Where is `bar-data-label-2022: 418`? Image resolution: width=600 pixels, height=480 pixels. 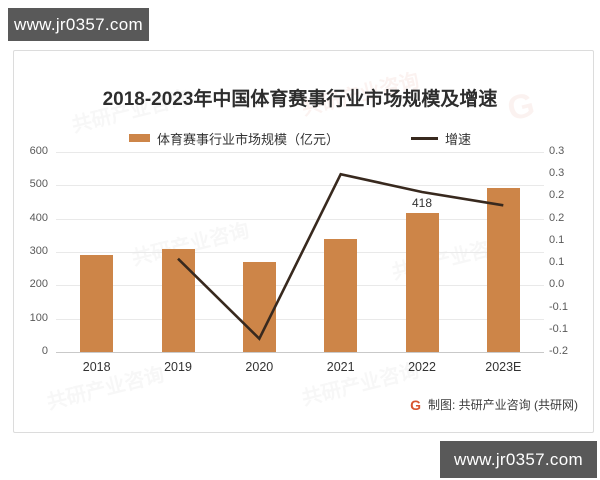
bar-data-label-2022: 418 is located at coordinates (422, 202).